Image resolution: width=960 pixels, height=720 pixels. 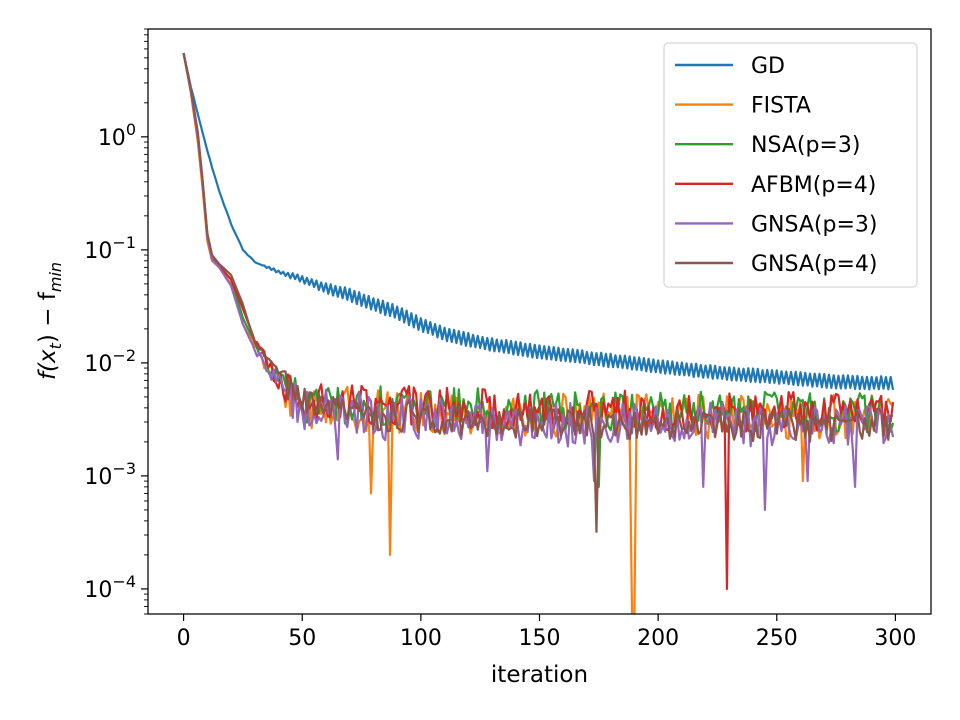 I want to click on y-axis-label-sub-t: t, so click(x=55, y=345).